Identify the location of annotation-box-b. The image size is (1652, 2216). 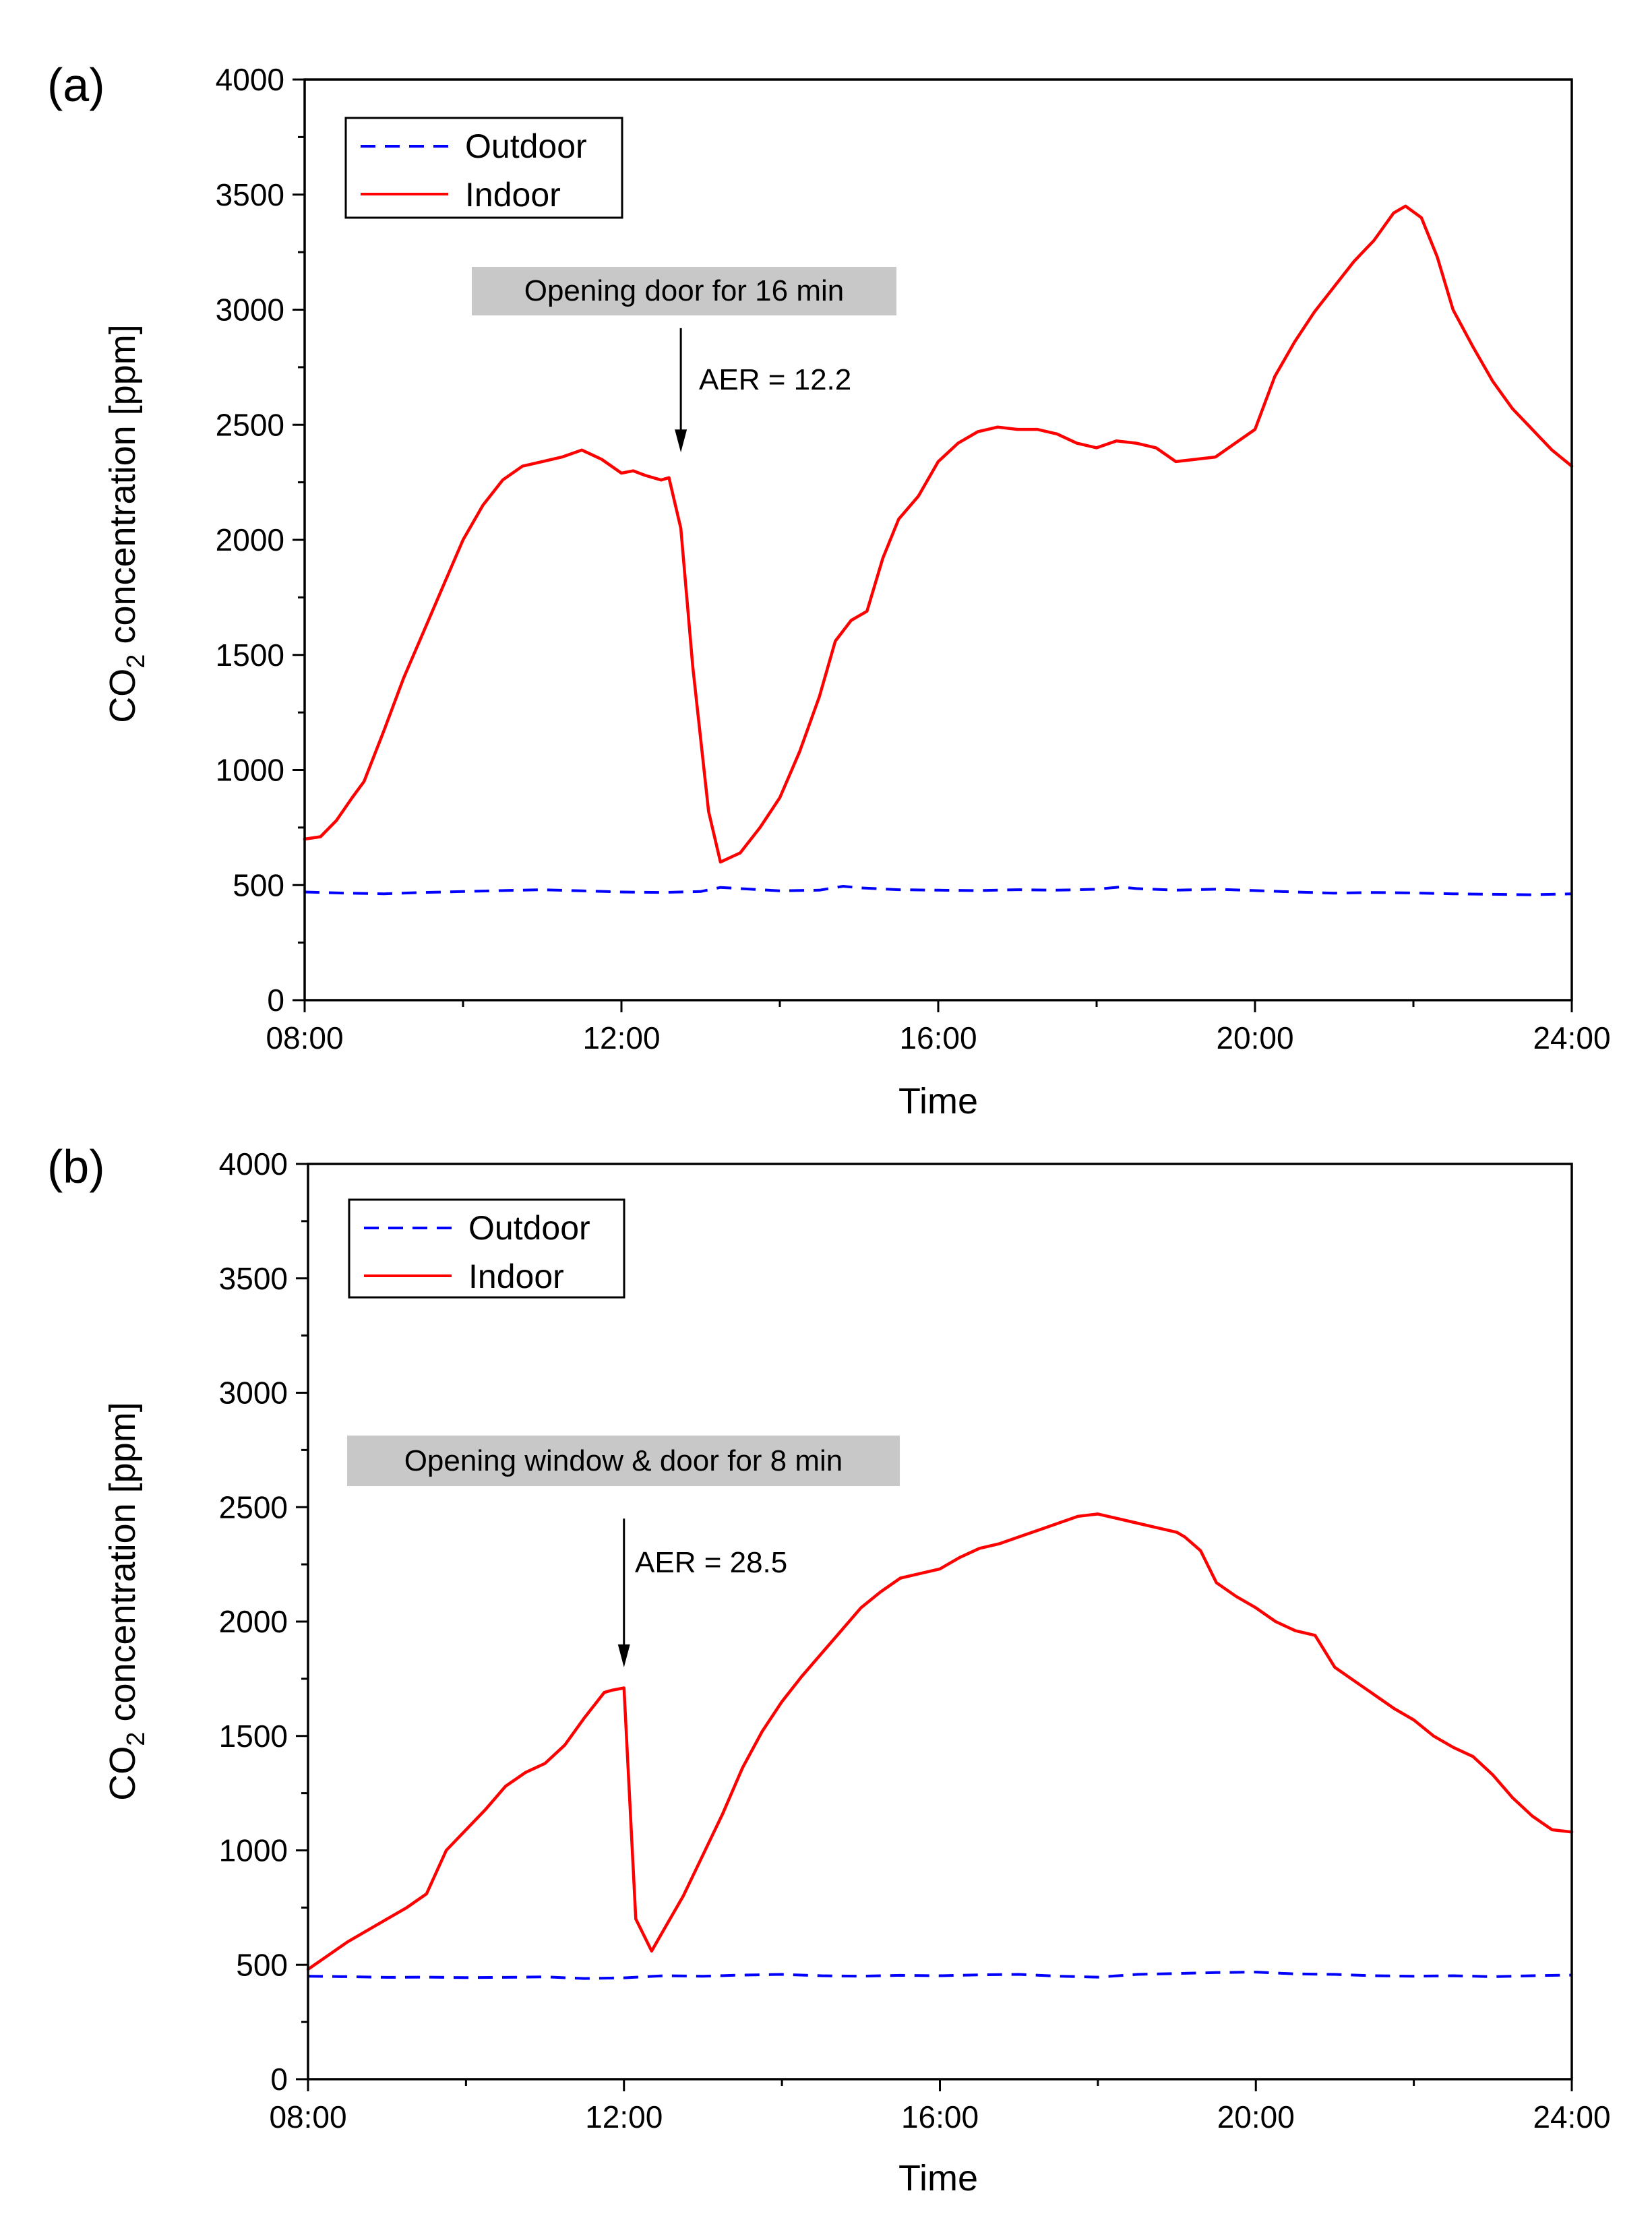
(623, 1461).